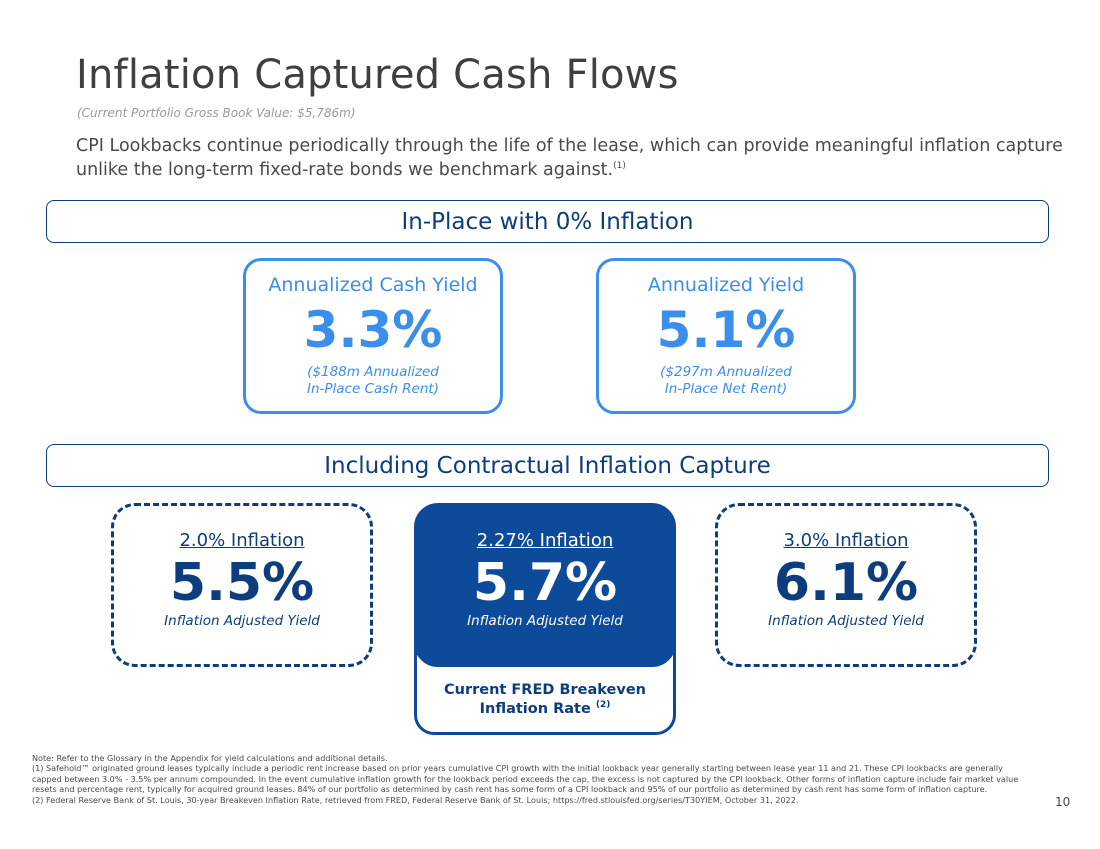  What do you see at coordinates (1063, 802) in the screenshot?
I see `page-number: 10` at bounding box center [1063, 802].